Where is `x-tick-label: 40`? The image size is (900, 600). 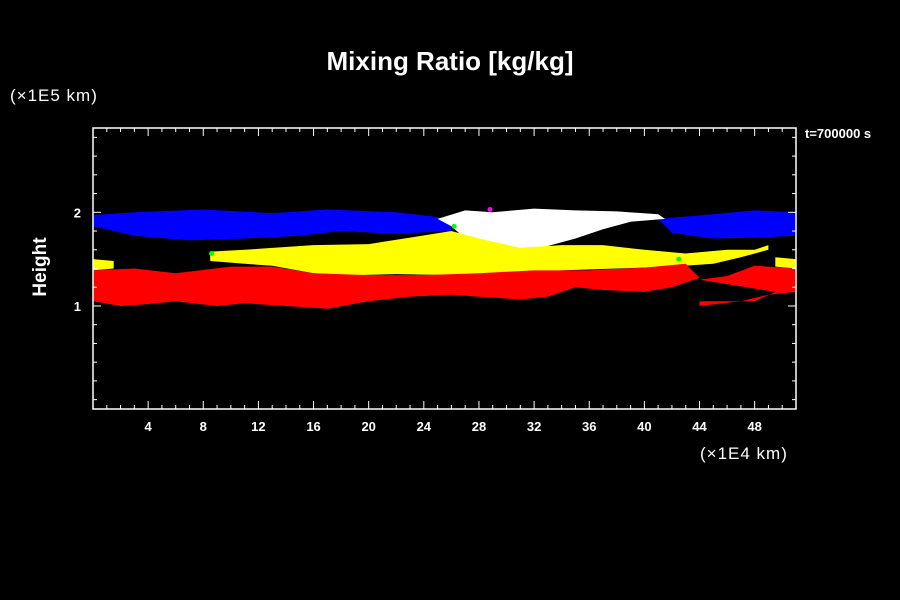 x-tick-label: 40 is located at coordinates (644, 426).